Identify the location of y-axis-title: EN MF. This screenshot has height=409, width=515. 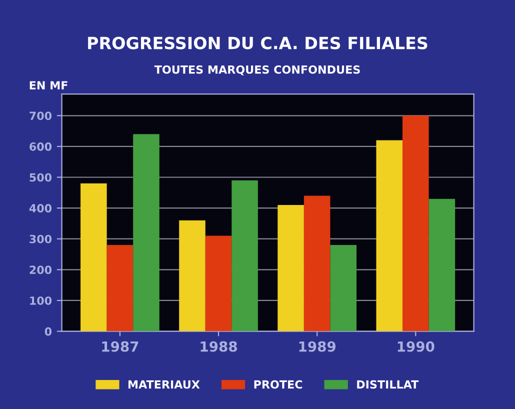
(49, 85).